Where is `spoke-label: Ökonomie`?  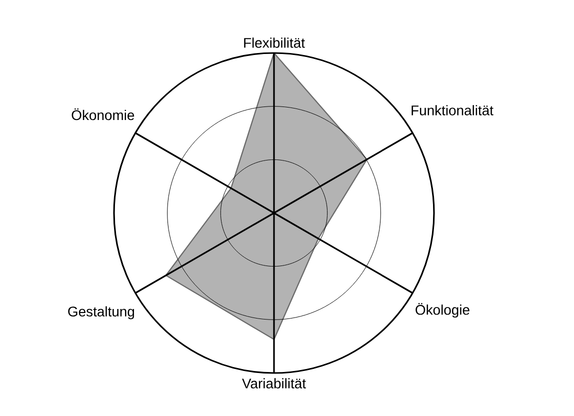 spoke-label: Ökonomie is located at coordinates (103, 114).